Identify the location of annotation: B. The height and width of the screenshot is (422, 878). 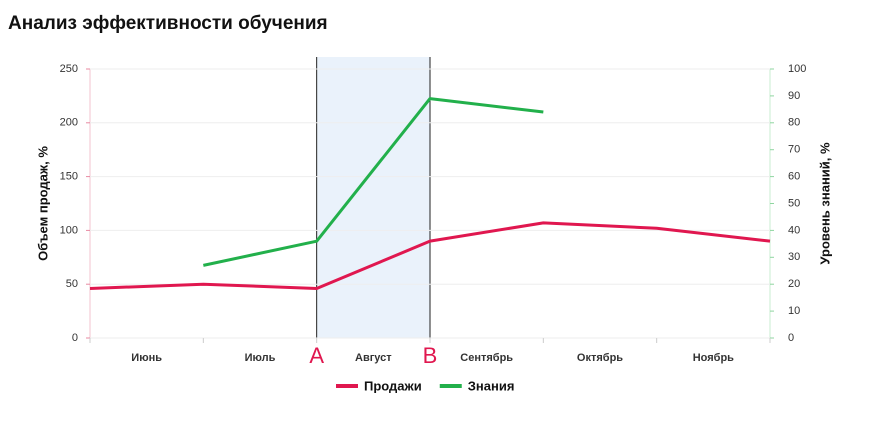
(430, 355).